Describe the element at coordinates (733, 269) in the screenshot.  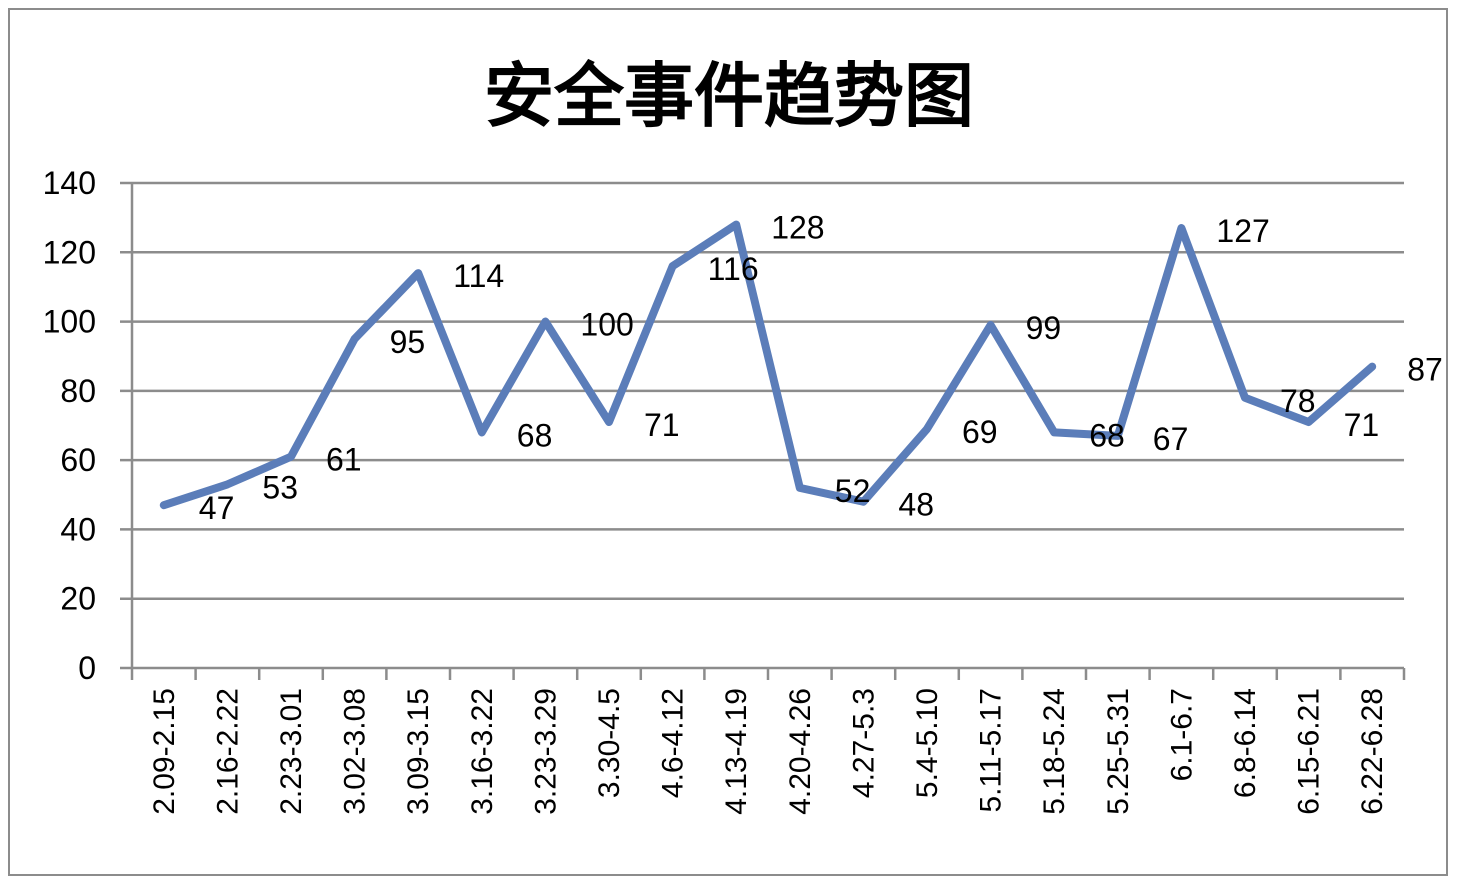
I see `data-label: 116` at that location.